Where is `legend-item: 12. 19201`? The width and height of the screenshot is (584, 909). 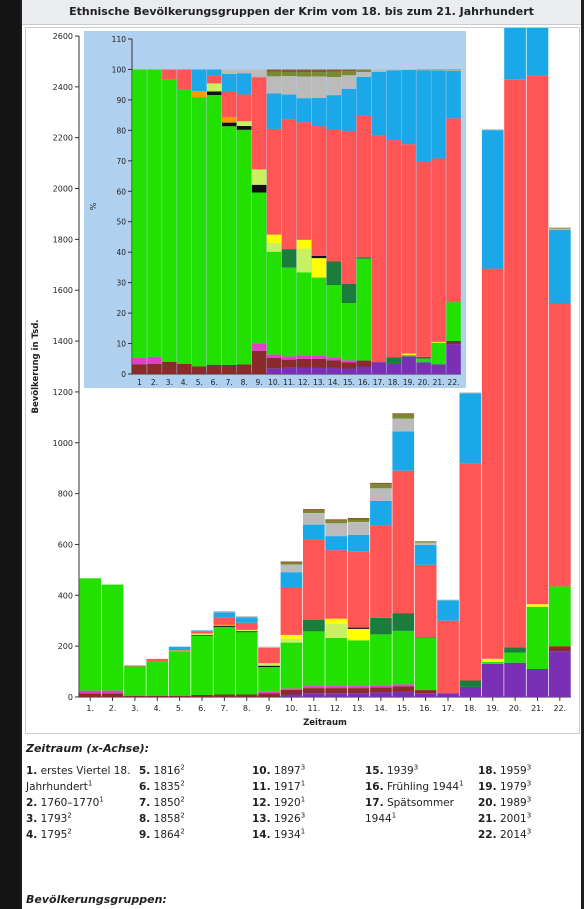
legend-item: 12. 19201 is located at coordinates (308, 803).